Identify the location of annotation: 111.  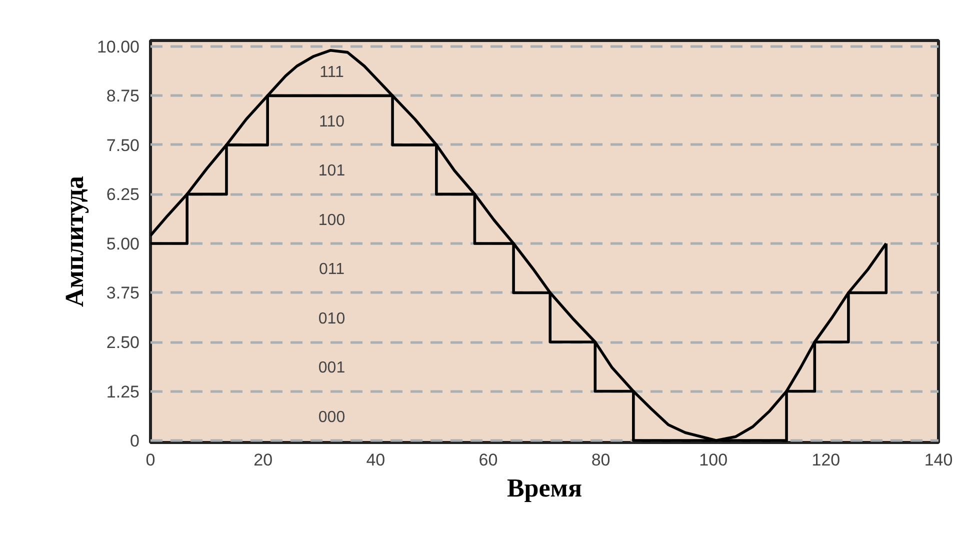
(332, 73).